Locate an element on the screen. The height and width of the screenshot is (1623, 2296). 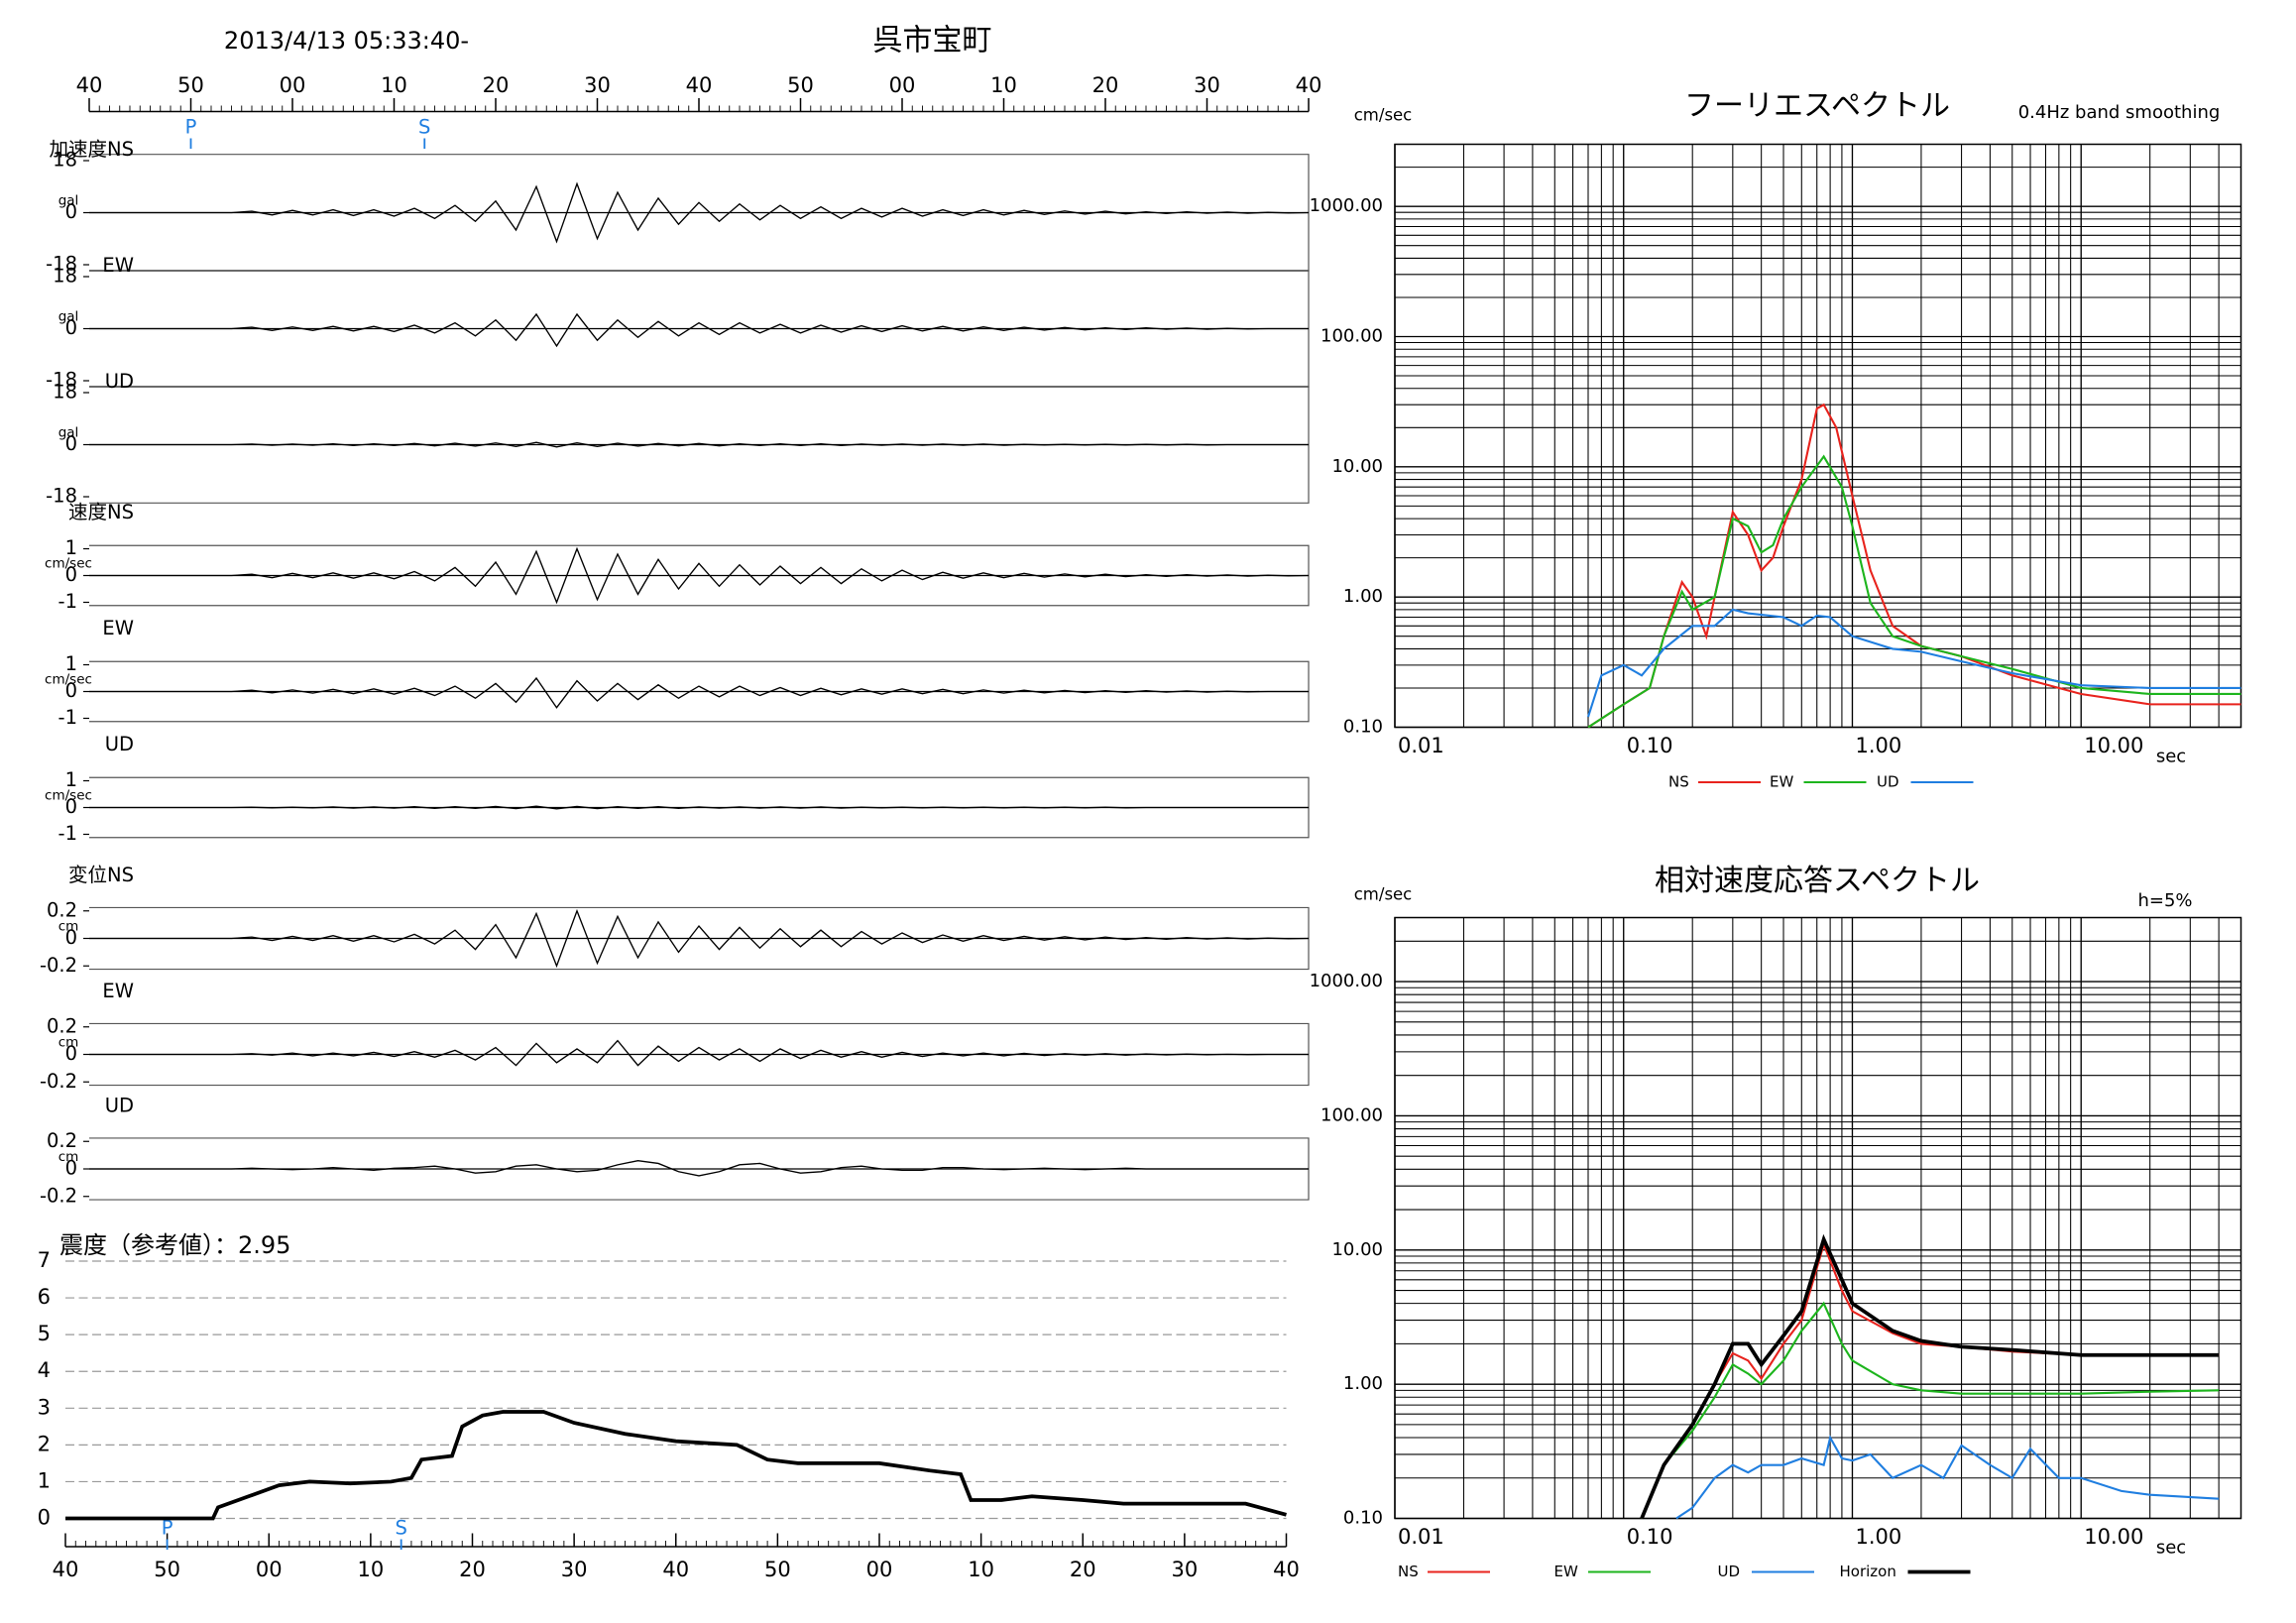
x-tick-label: 1.00 is located at coordinates (1878, 1537).